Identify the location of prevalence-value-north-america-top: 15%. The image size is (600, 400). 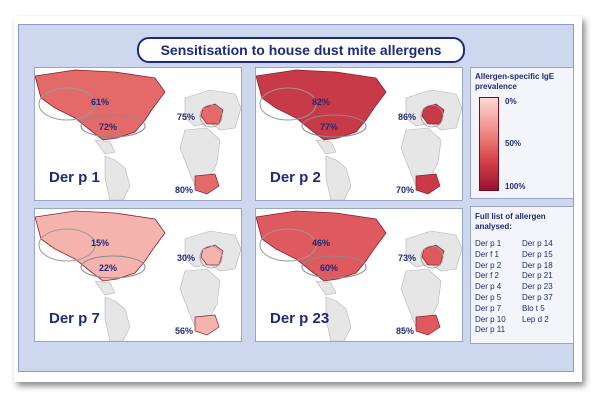
(100, 243).